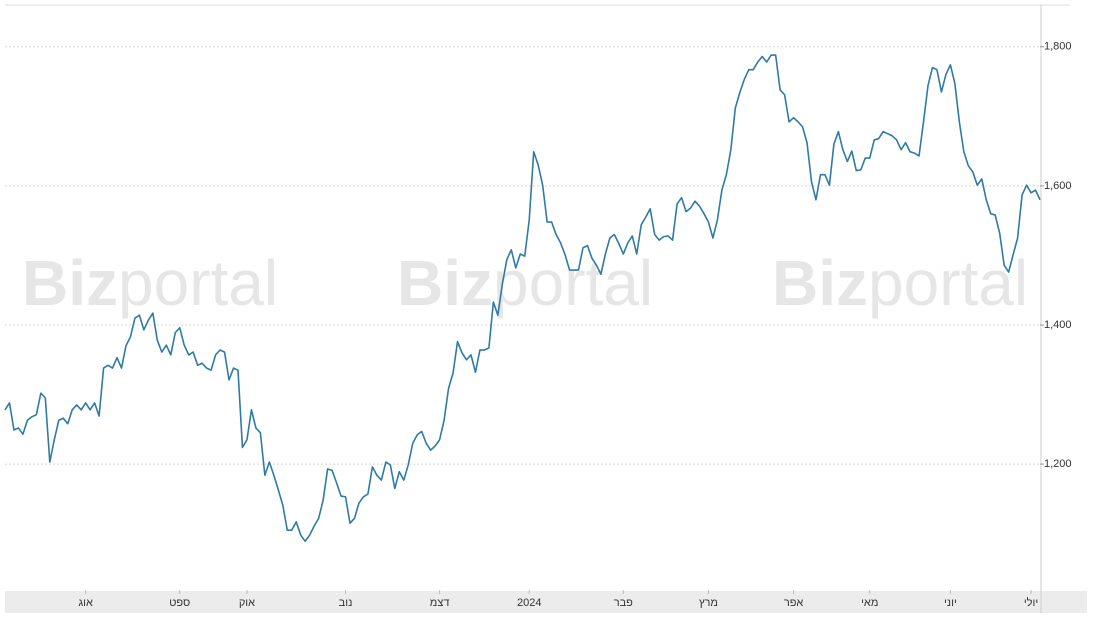  Describe the element at coordinates (1058, 47) in the screenshot. I see `y-tick-label: 1,800` at that location.